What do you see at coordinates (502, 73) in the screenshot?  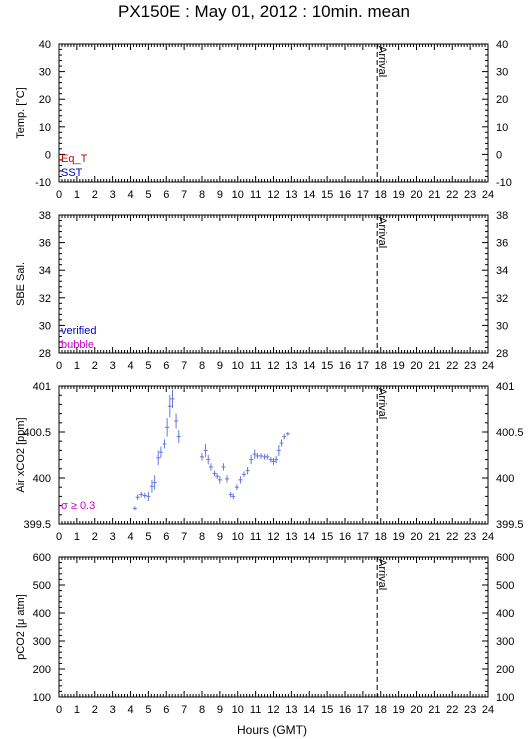 I see `y-tick-label-right: 30` at bounding box center [502, 73].